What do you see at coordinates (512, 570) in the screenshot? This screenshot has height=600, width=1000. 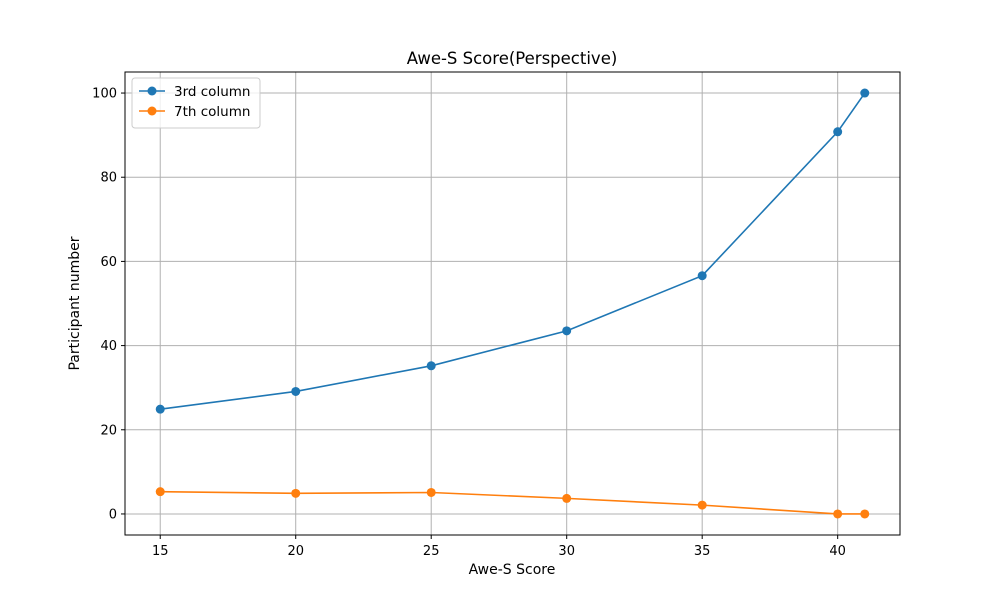 I see `x-axis-label: Awe-S Score` at bounding box center [512, 570].